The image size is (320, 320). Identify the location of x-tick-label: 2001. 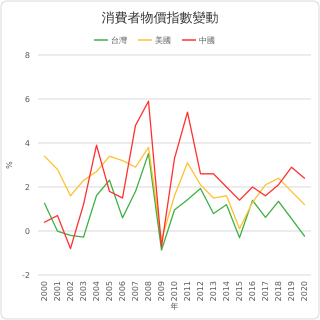
(57, 291).